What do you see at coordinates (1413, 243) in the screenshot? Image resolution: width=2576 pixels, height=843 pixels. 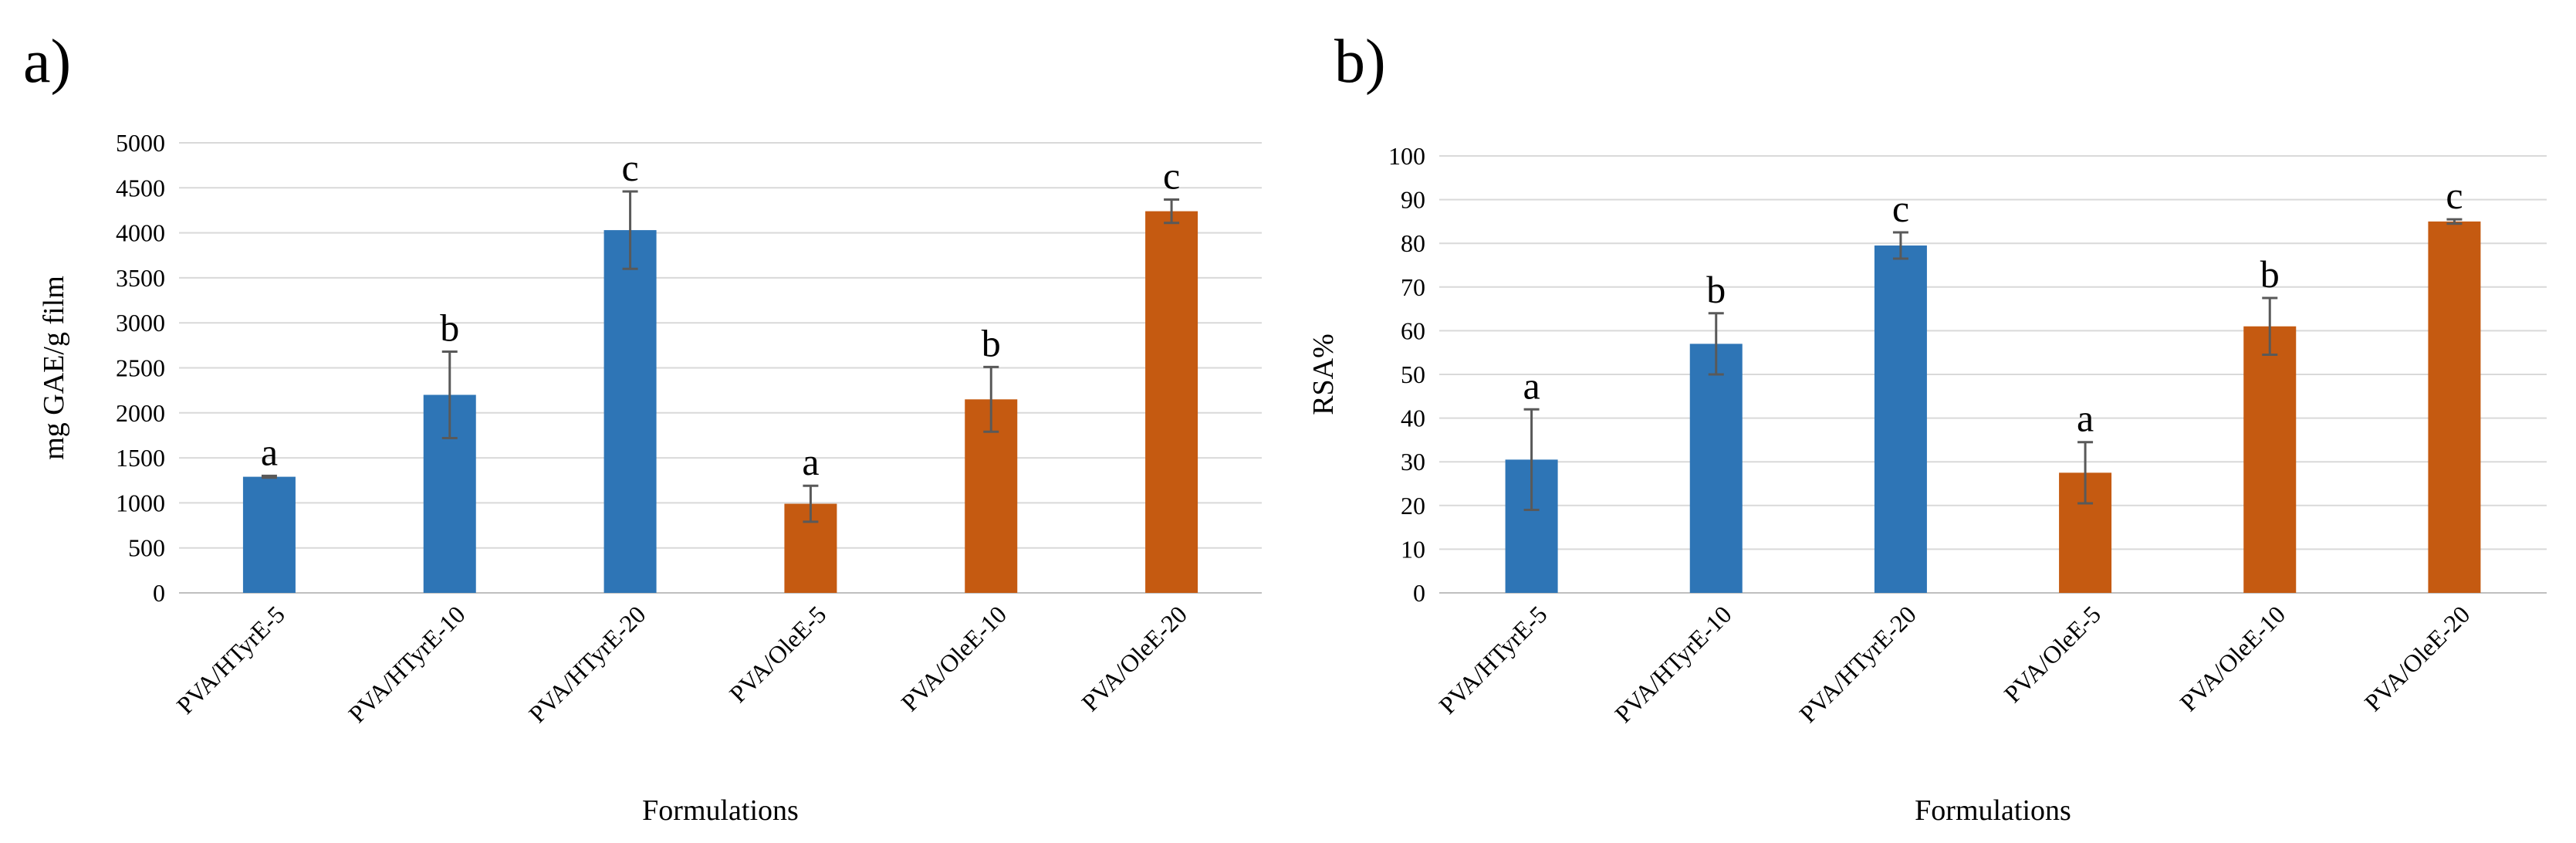 I see `y-tick-label: 80` at bounding box center [1413, 243].